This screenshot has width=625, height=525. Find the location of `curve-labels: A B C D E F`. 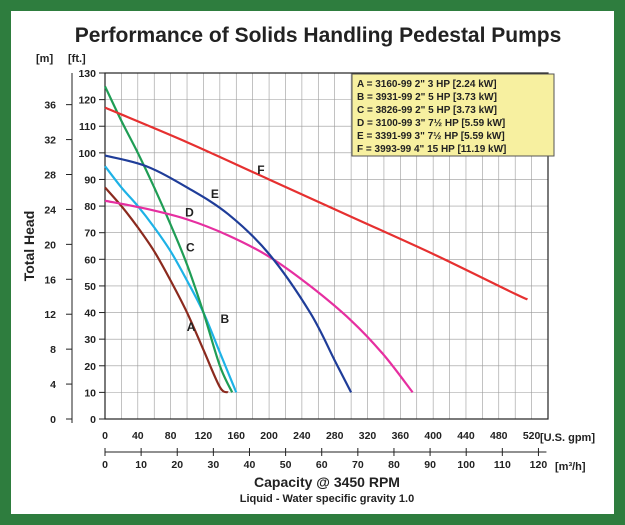

curve-labels: A B C D E F is located at coordinates (224, 248).